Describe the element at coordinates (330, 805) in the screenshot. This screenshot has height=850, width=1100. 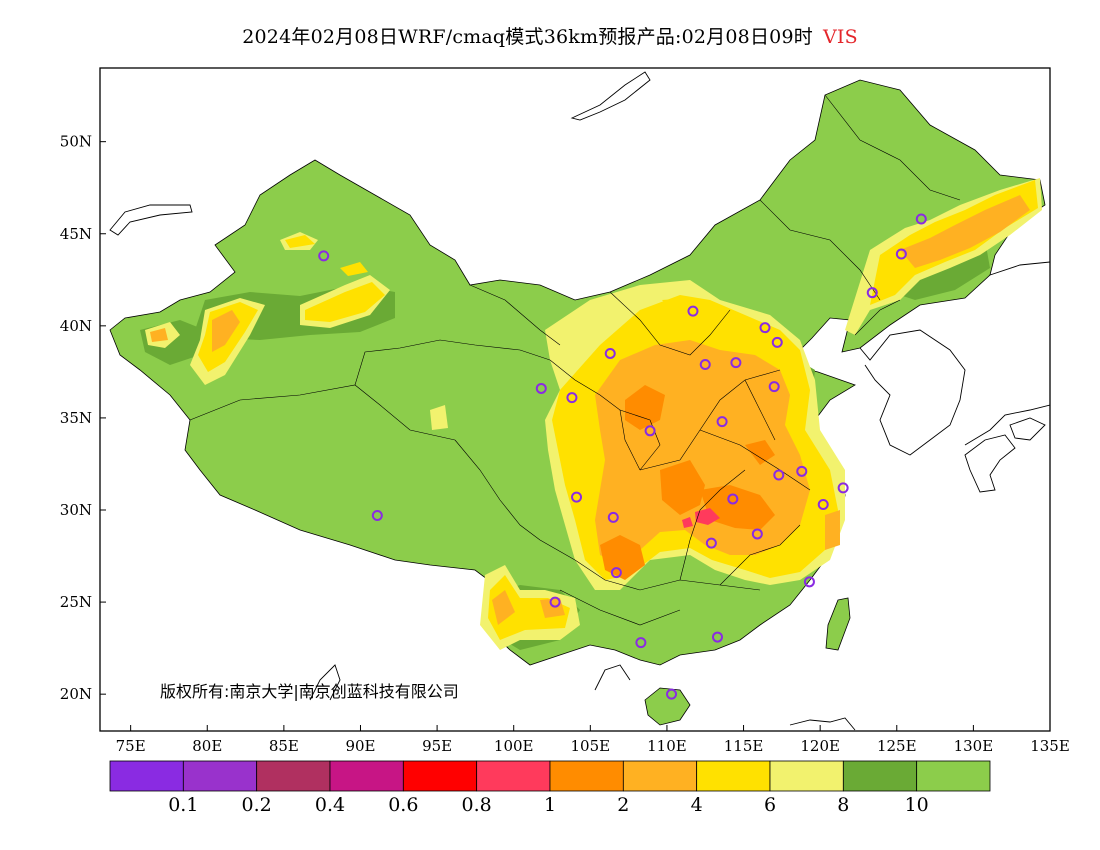
I see `legend-label: 0.4` at that location.